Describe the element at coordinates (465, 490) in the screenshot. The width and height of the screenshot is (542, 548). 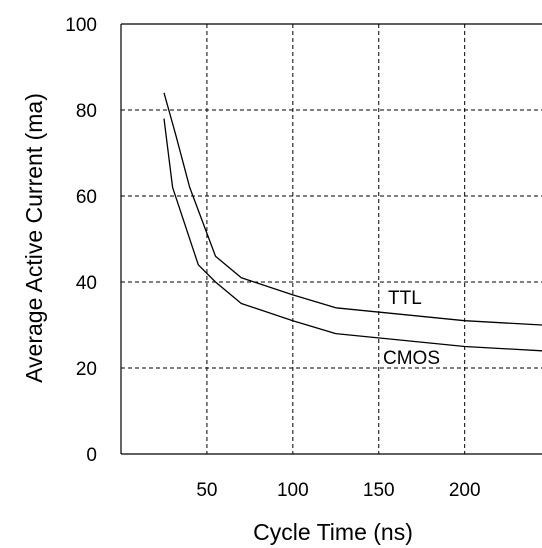
I see `x-tick-label: 200` at that location.